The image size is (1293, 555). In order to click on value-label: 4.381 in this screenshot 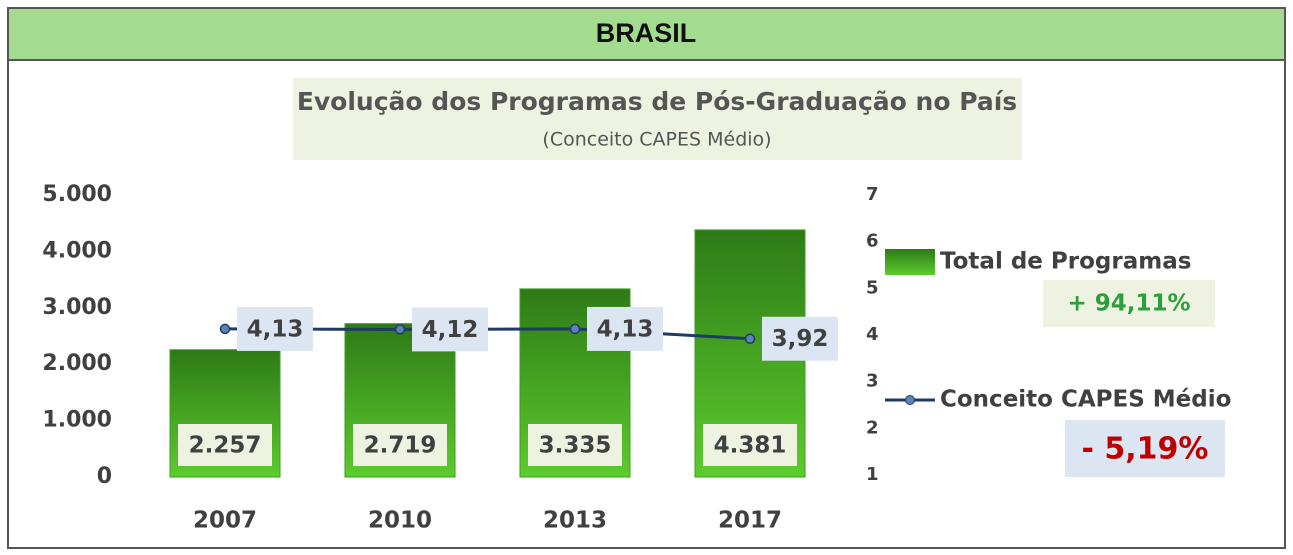, I will do `click(750, 446)`.